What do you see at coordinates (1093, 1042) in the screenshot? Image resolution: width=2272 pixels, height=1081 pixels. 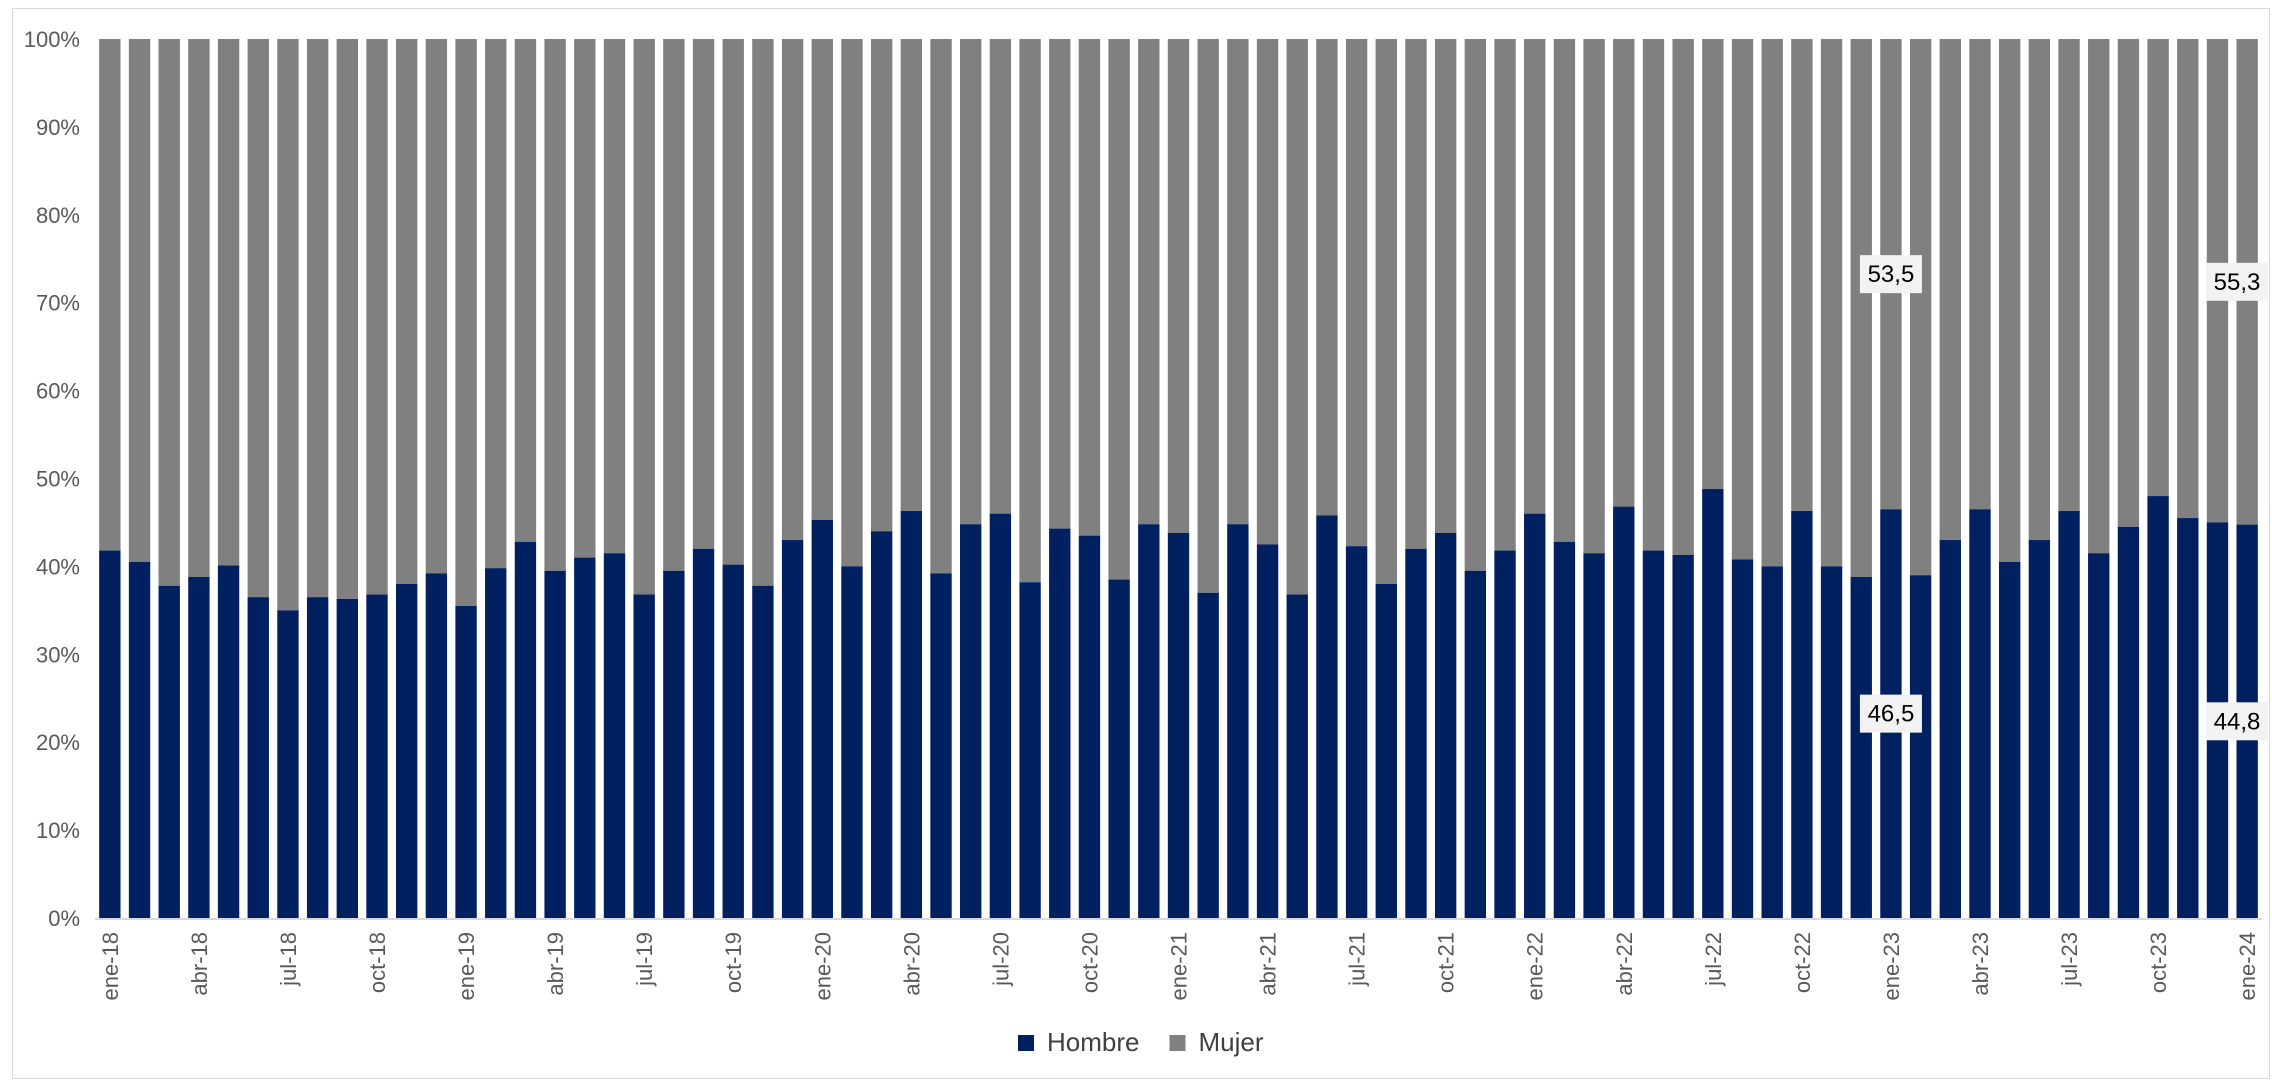 I see `legend-label: Hombre` at bounding box center [1093, 1042].